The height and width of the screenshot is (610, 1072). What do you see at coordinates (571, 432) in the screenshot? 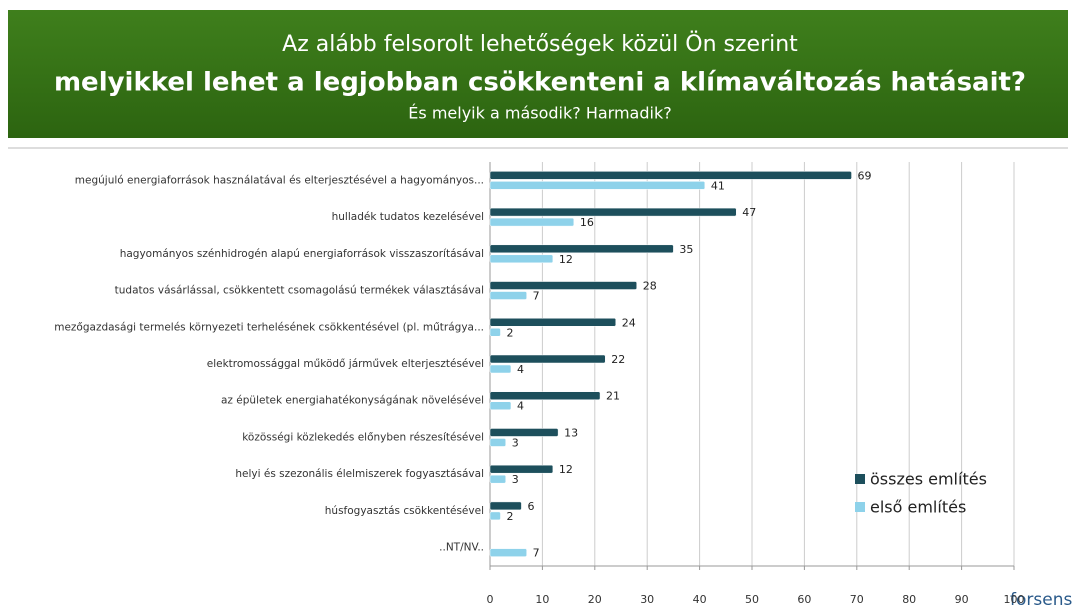
I see `value-label: 13` at bounding box center [571, 432].